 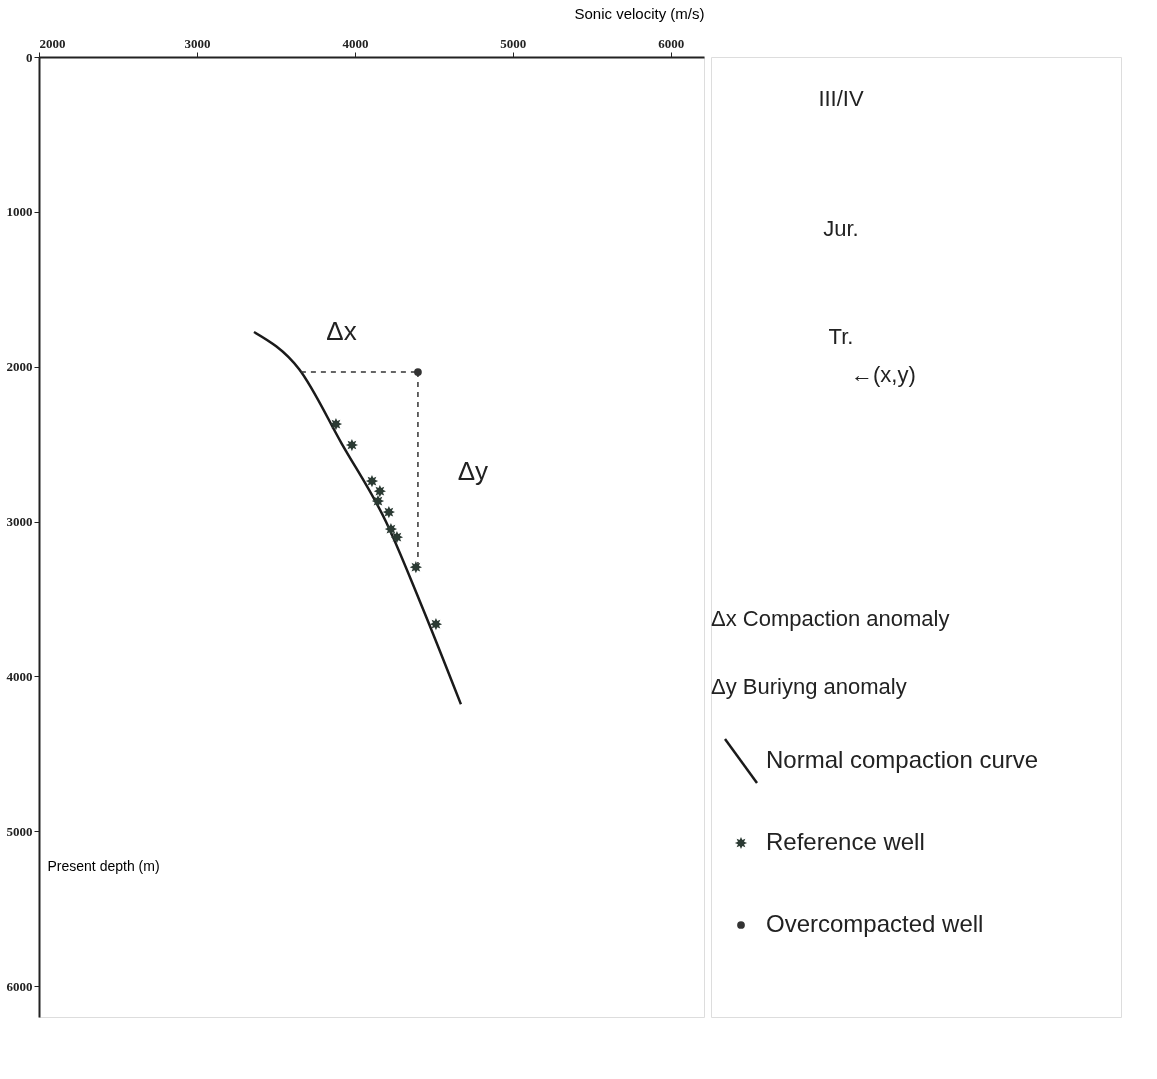 What do you see at coordinates (841, 228) in the screenshot?
I see `text: Jur.` at bounding box center [841, 228].